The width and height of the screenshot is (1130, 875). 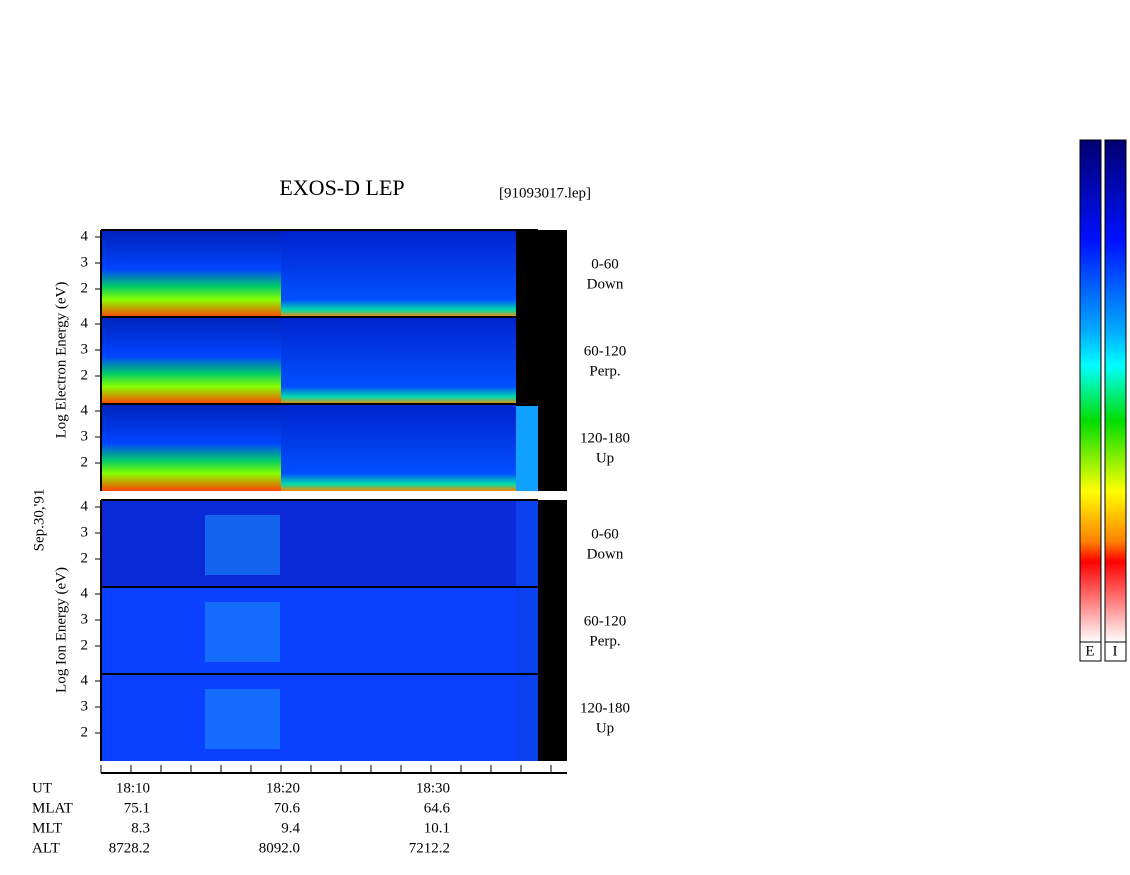 What do you see at coordinates (545, 193) in the screenshot?
I see `file-name: [91093017.lep]` at bounding box center [545, 193].